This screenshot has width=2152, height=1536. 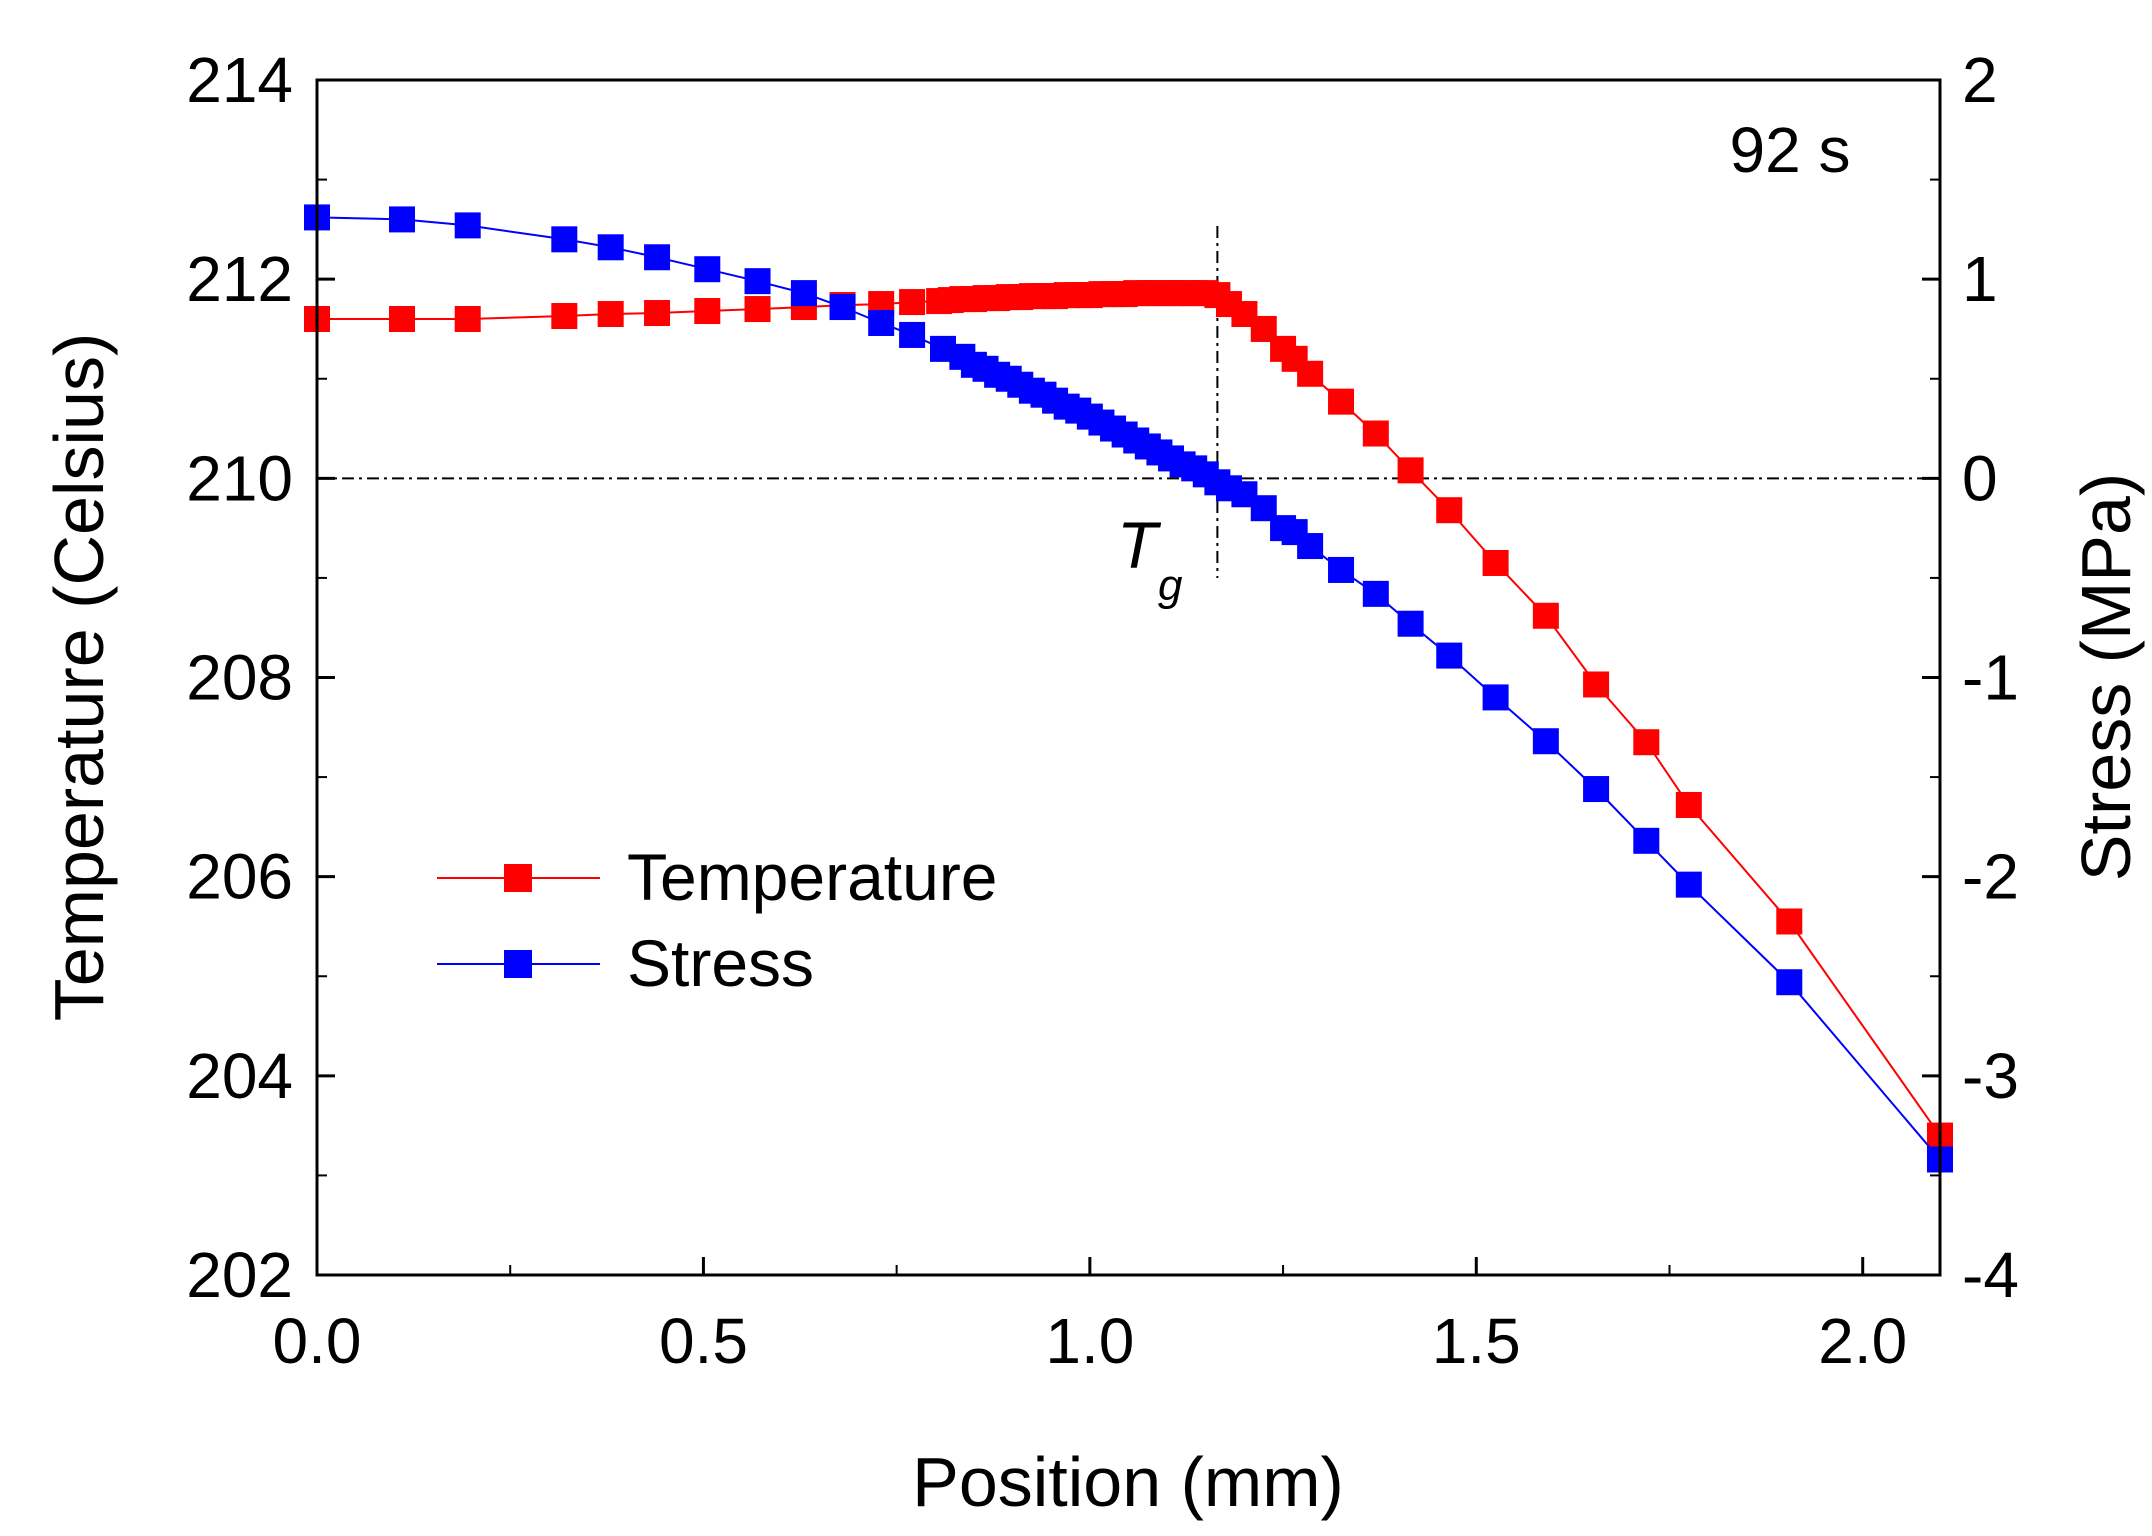 What do you see at coordinates (1980, 279) in the screenshot?
I see `y-right-tick-label: 1` at bounding box center [1980, 279].